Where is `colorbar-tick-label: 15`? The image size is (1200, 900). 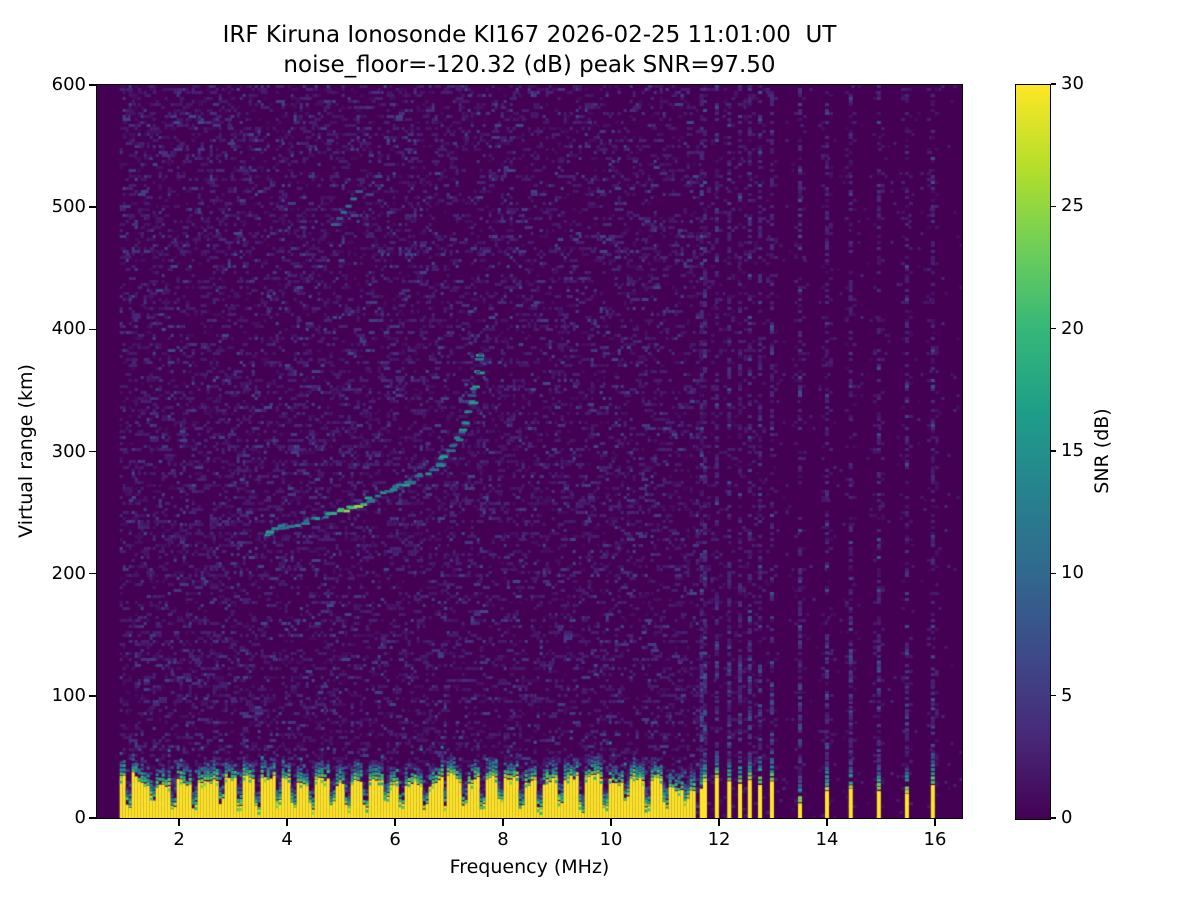
colorbar-tick-label: 15 is located at coordinates (1072, 450).